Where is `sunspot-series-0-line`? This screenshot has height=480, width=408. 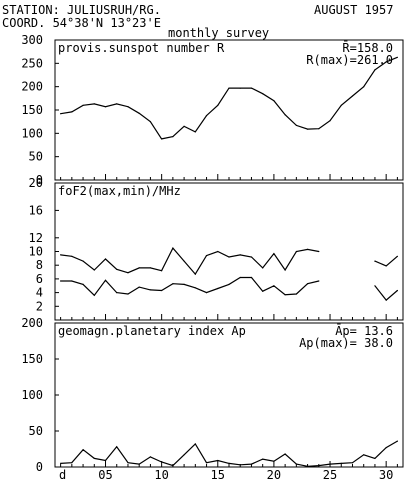 sunspot-series-0-line is located at coordinates (229, 98).